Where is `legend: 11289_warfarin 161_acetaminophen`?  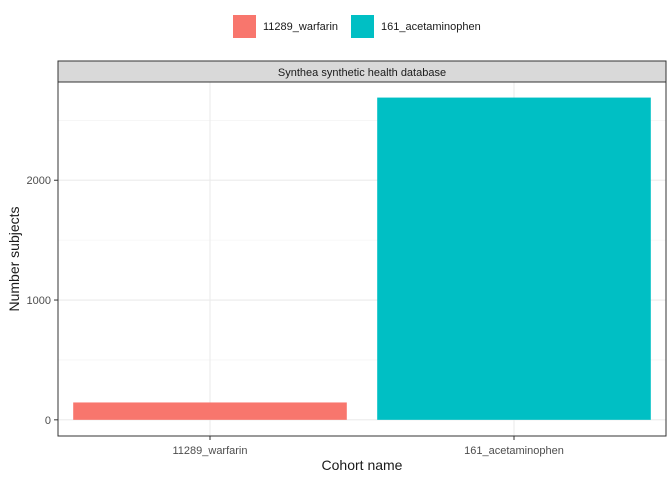
legend: 11289_warfarin 161_acetaminophen is located at coordinates (357, 26).